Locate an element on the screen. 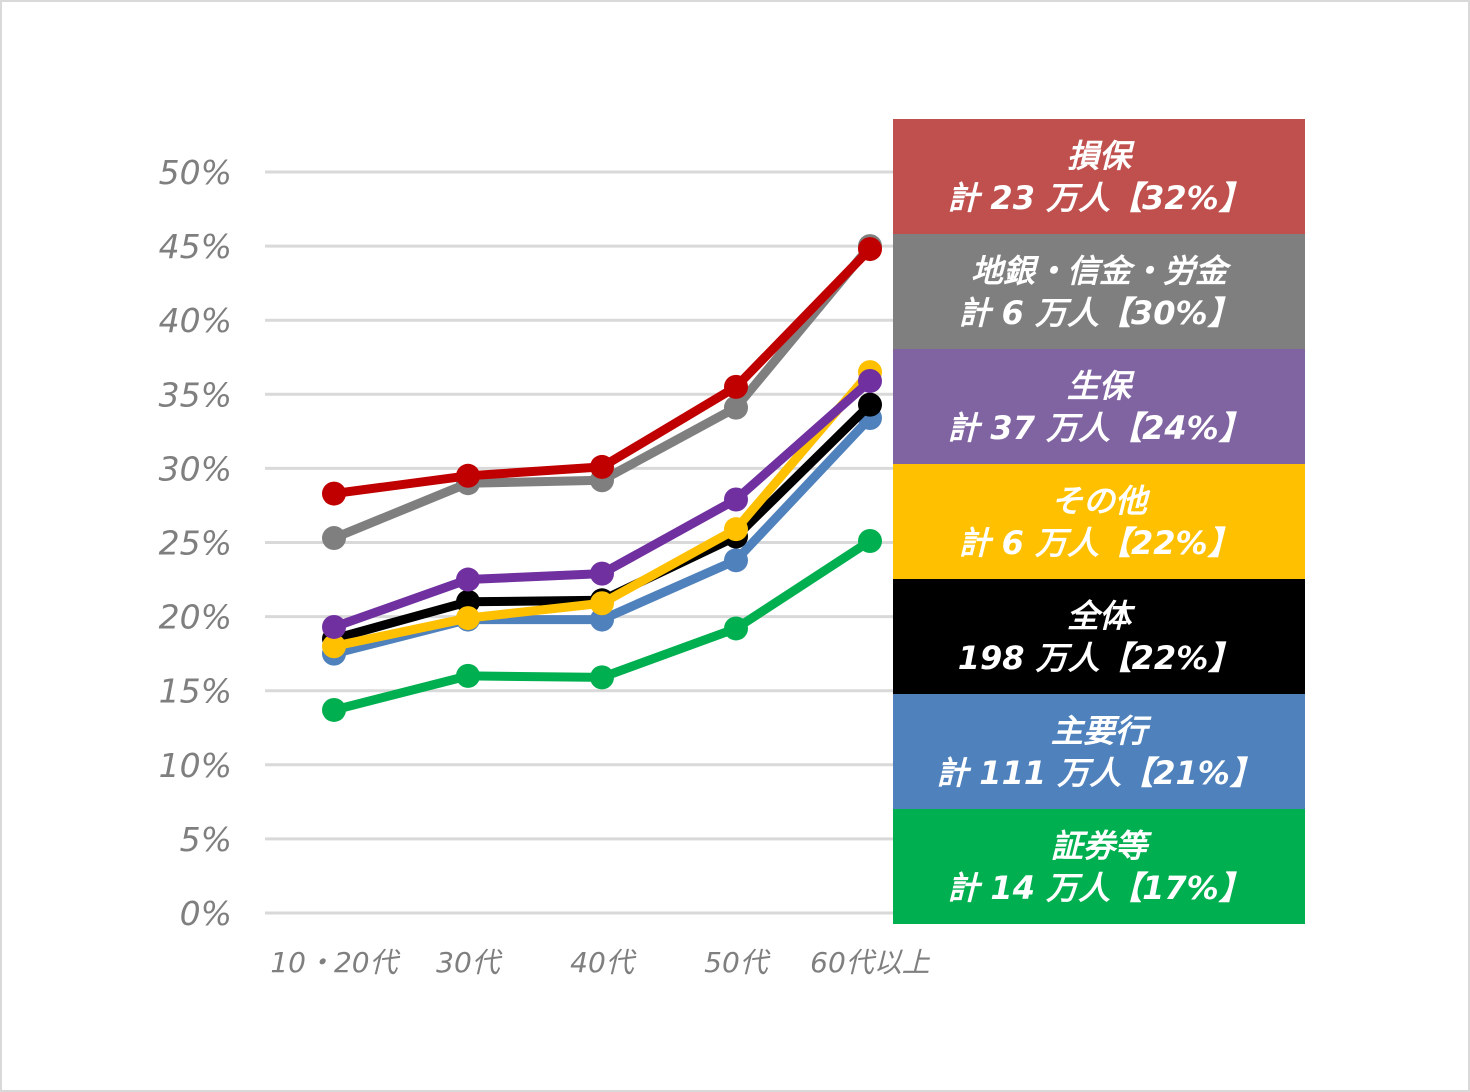 Image resolution: width=1470 pixels, height=1092 pixels. series-line is located at coordinates (603, 393).